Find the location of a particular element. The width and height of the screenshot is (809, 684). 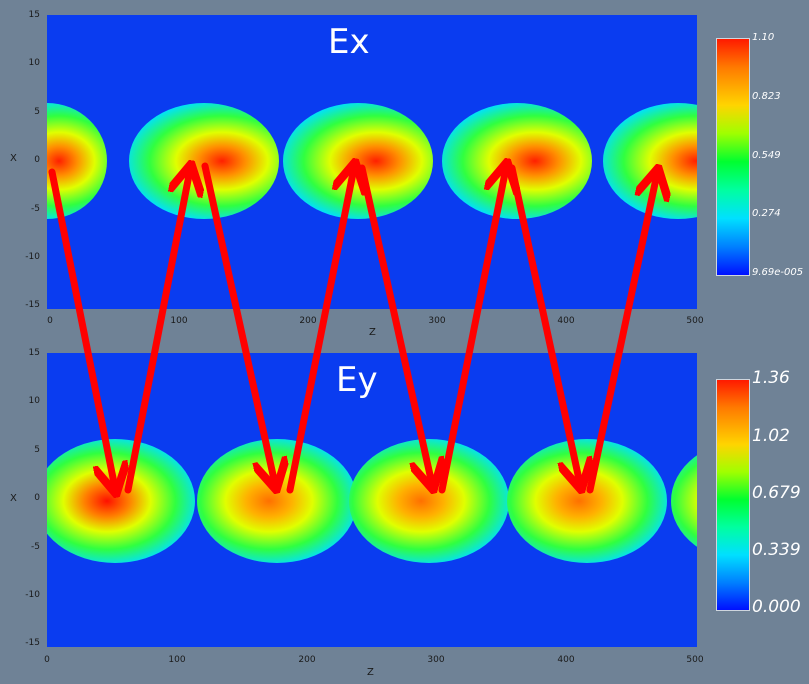

ey-x-tick: 100 is located at coordinates (177, 660).